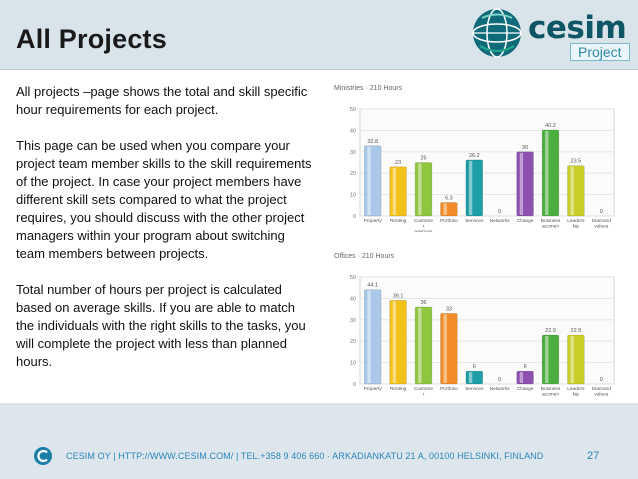 The height and width of the screenshot is (479, 638). Describe the element at coordinates (449, 309) in the screenshot. I see `data-label: 33` at that location.